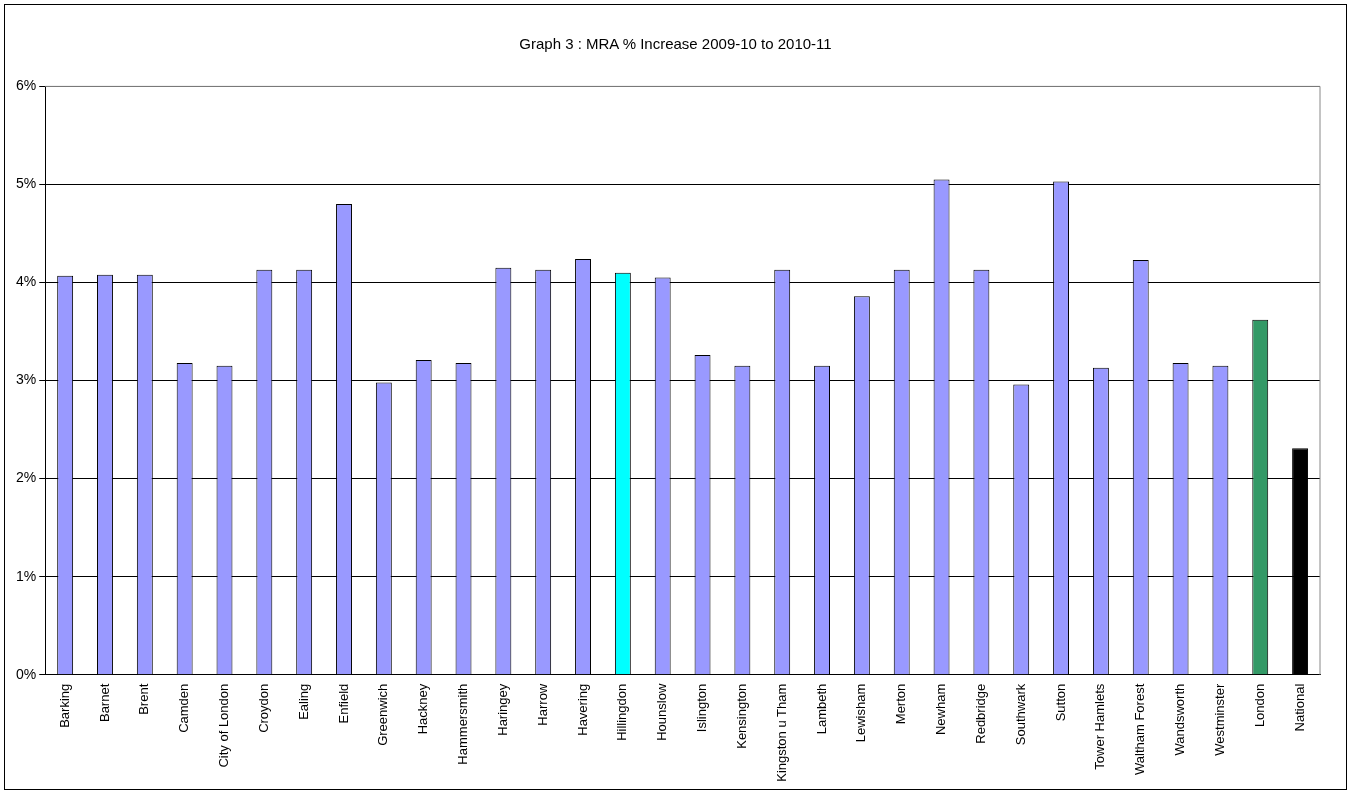  Describe the element at coordinates (26, 379) in the screenshot. I see `y-tick-label: 3%` at that location.